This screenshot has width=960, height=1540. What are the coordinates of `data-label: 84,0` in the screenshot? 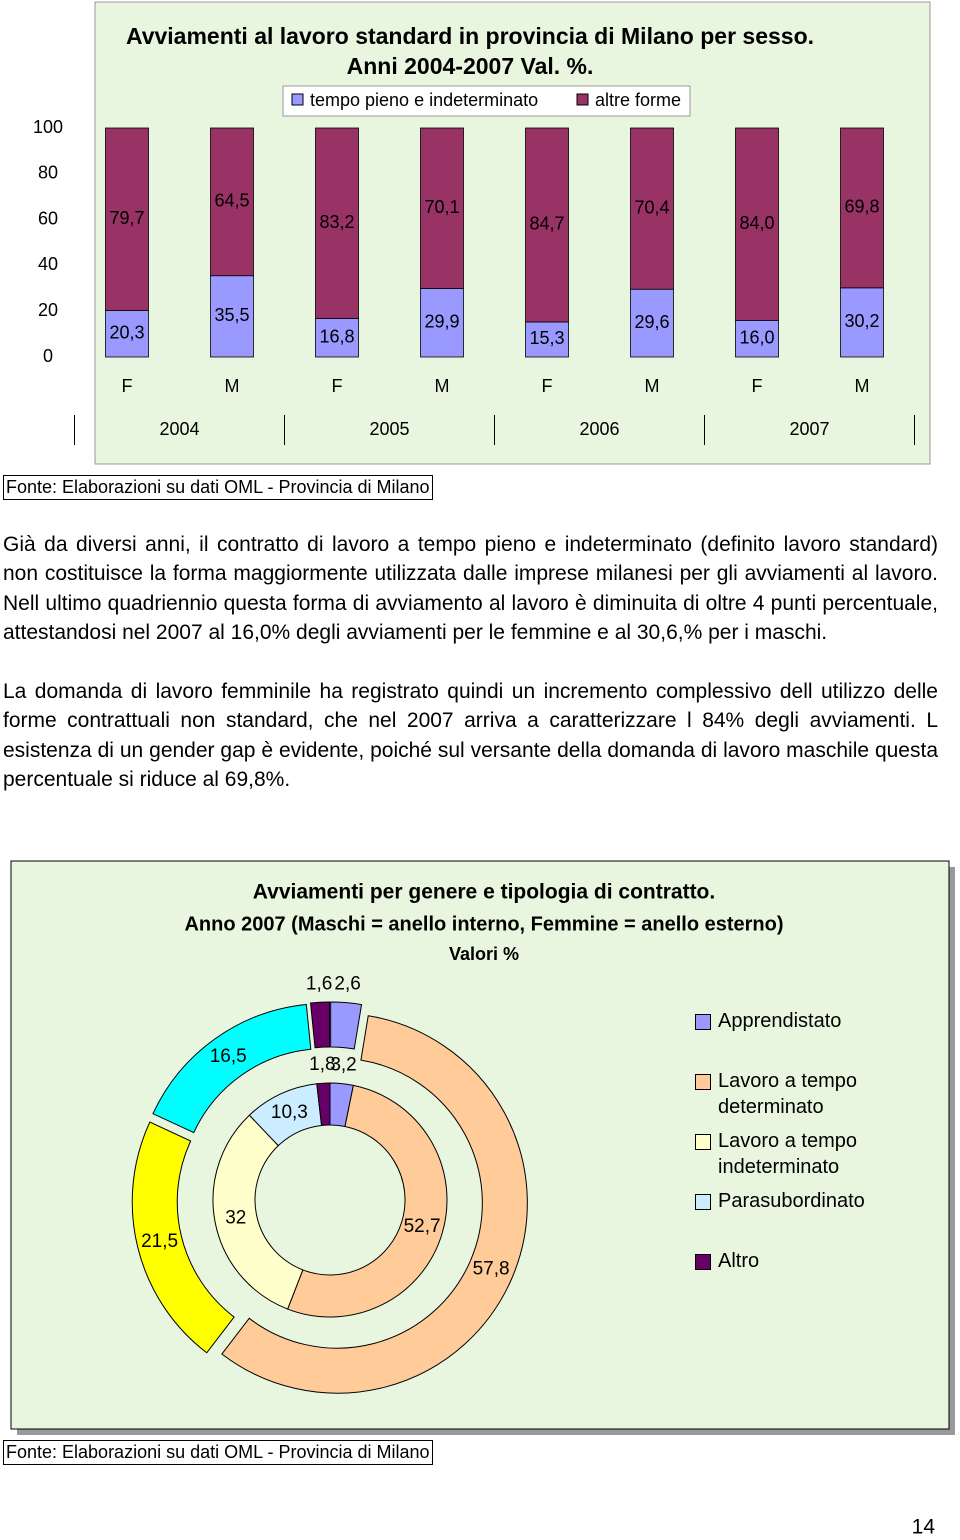 It's located at (756, 223).